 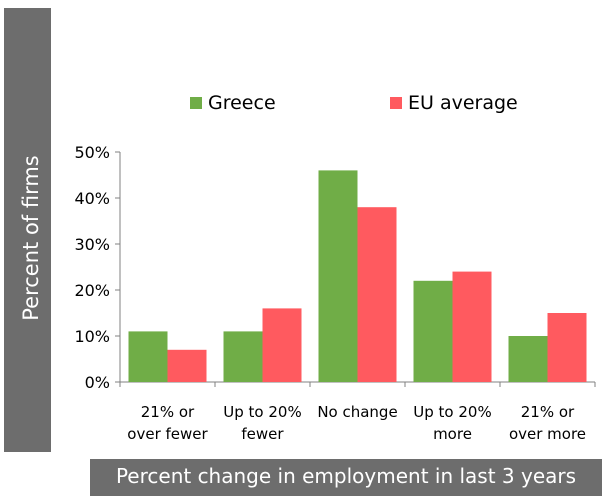 I want to click on y-tick-label: 20%, so click(x=92, y=290).